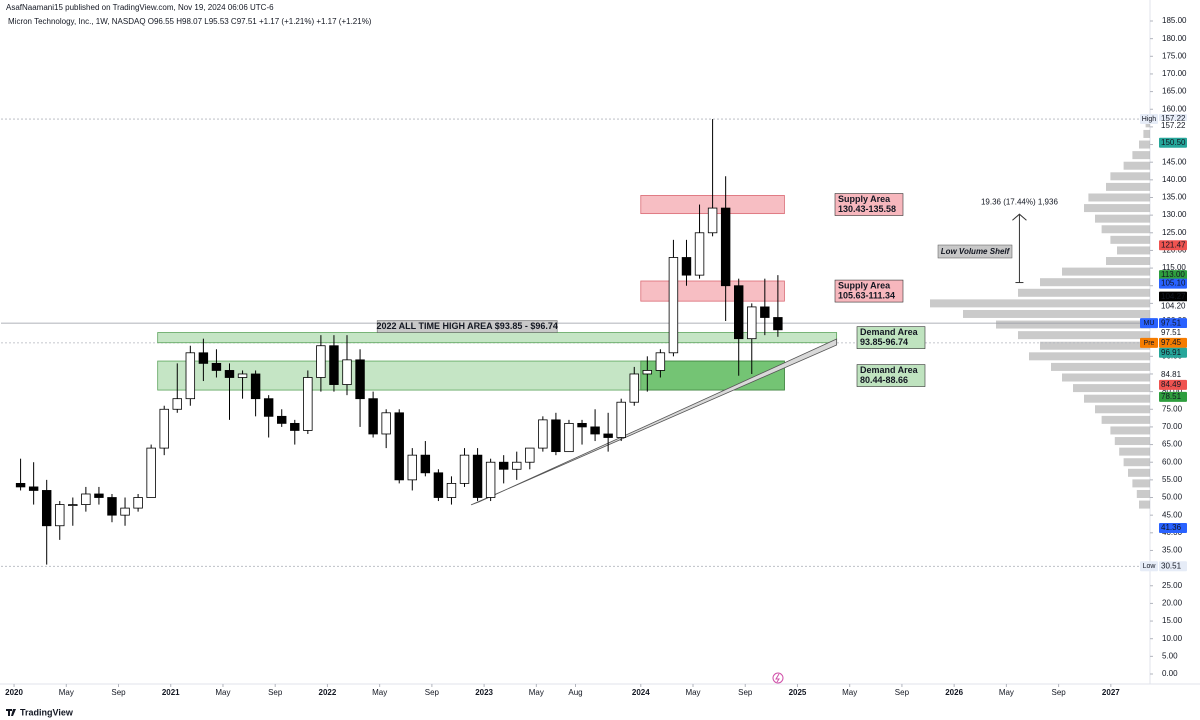  I want to click on y-tick-label: 5.00, so click(1170, 655).